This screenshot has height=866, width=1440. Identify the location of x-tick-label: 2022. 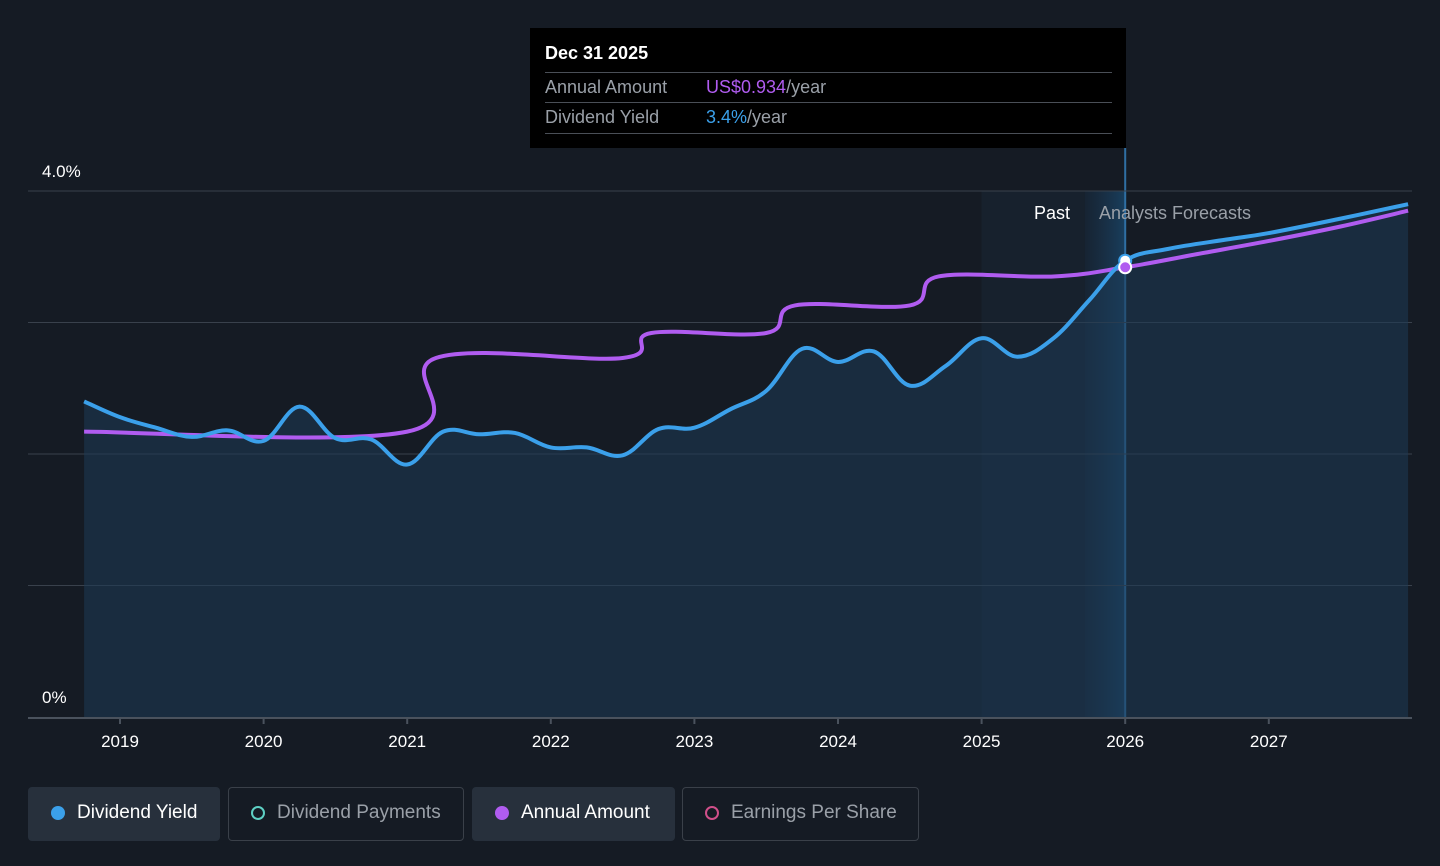
(551, 741).